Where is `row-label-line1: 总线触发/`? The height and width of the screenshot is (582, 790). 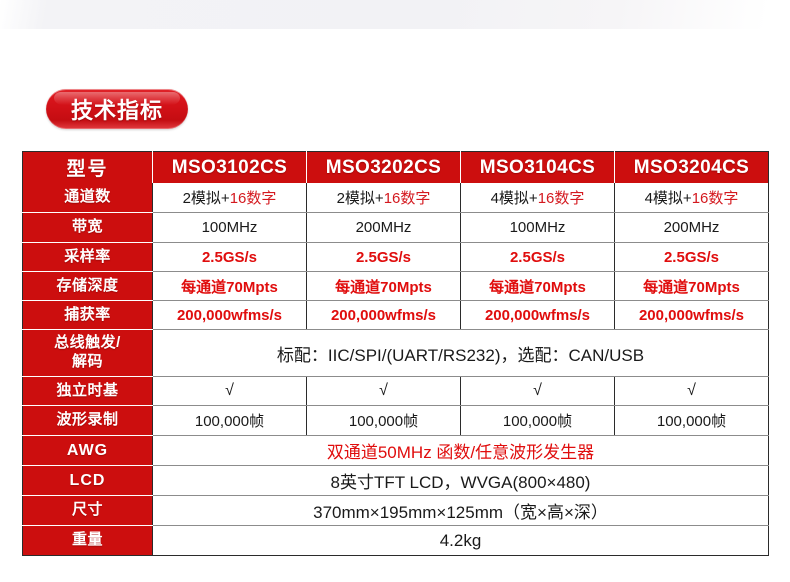 row-label-line1: 总线触发/ is located at coordinates (87, 343).